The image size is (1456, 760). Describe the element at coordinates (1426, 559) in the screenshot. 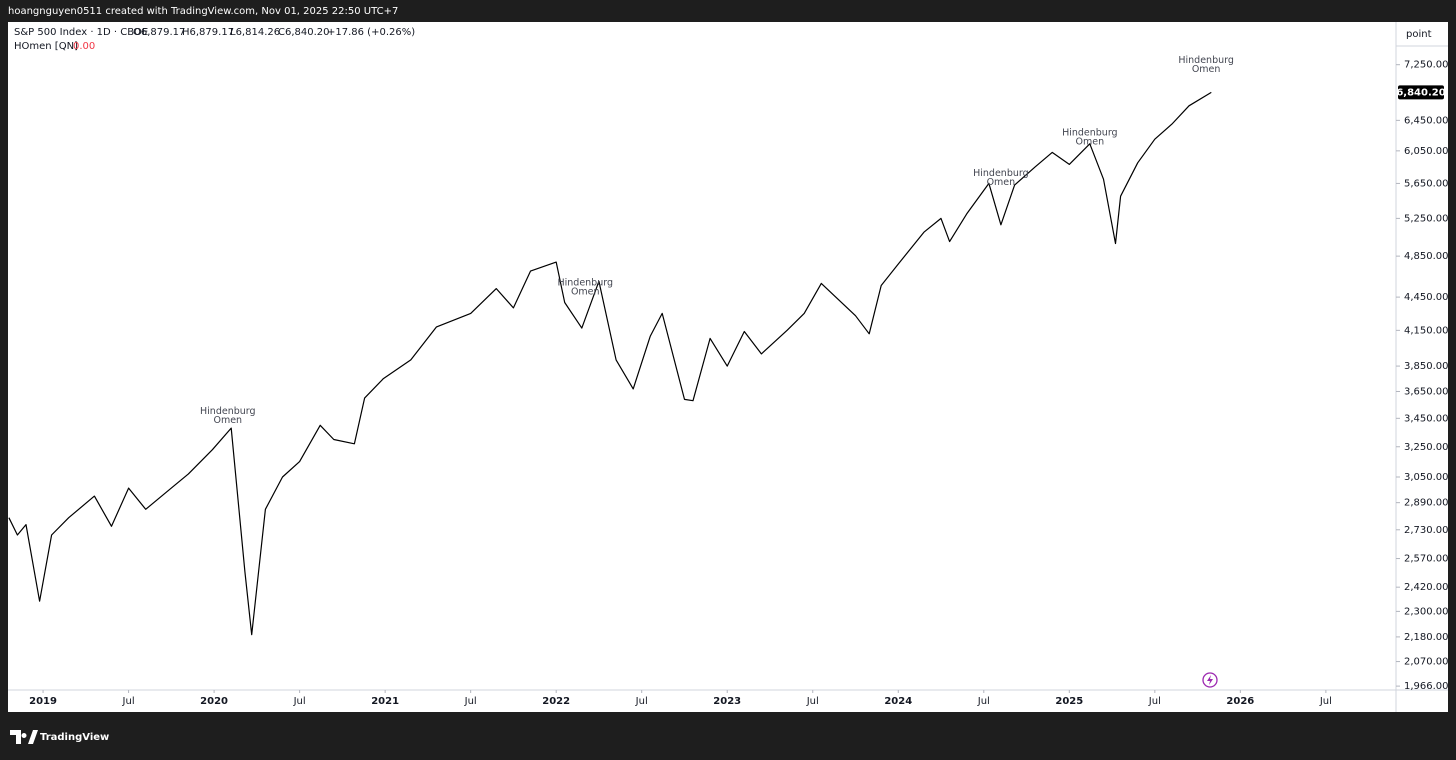

I see `y-tick-label: 2,570.00` at that location.